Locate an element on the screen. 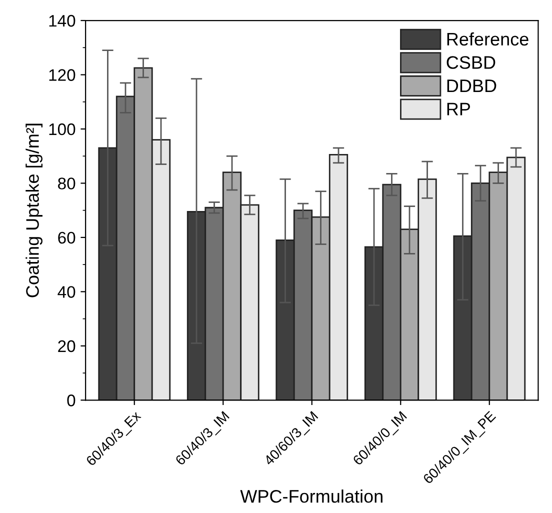  y-tick-label: 0 is located at coordinates (71, 400).